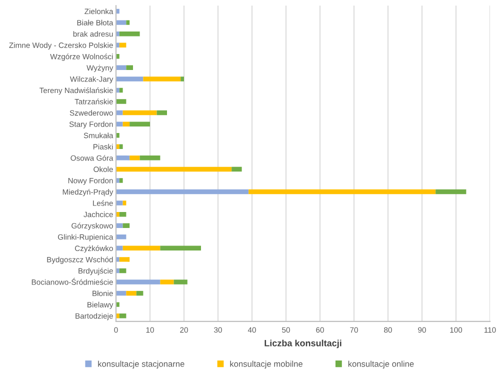 The width and height of the screenshot is (500, 376). I want to click on legend-label: konsultacje mobilne, so click(266, 364).